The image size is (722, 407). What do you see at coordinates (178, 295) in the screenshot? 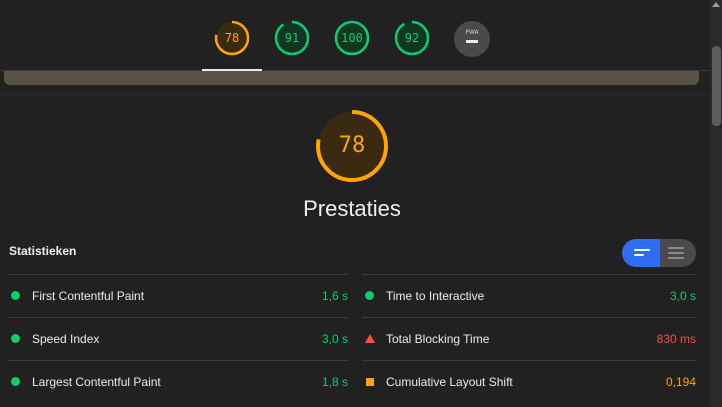
I see `metric-row: First Contentful Paint 1,6 s` at bounding box center [178, 295].